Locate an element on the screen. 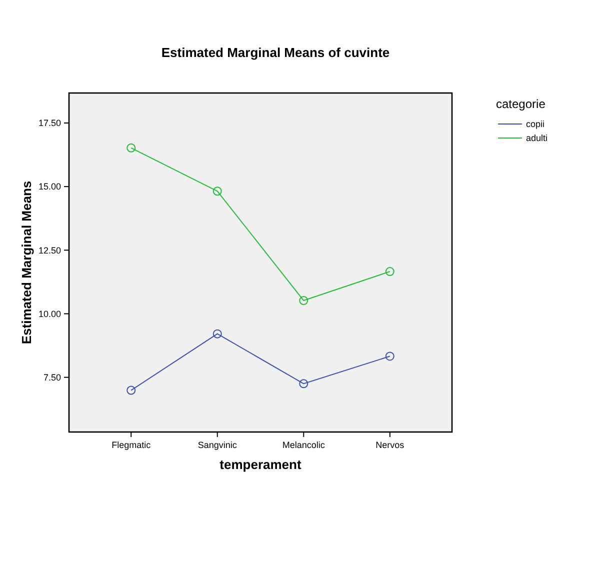 The height and width of the screenshot is (579, 603). x-tick-label: Nervos is located at coordinates (390, 445).